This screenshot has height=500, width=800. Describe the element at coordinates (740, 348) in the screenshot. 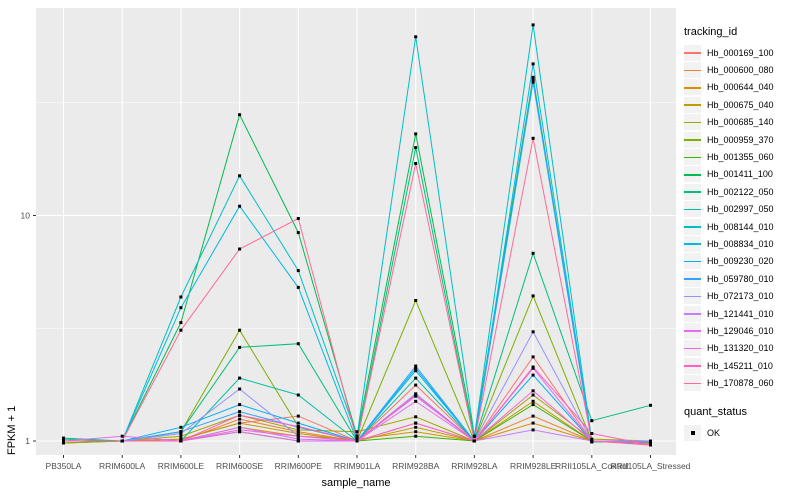

I see `legend-item-label: Hb_131320_010` at that location.